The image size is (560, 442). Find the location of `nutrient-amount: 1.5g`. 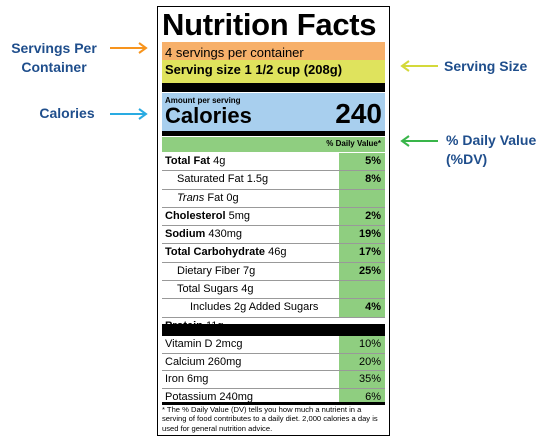

nutrient-amount: 1.5g is located at coordinates (257, 179).